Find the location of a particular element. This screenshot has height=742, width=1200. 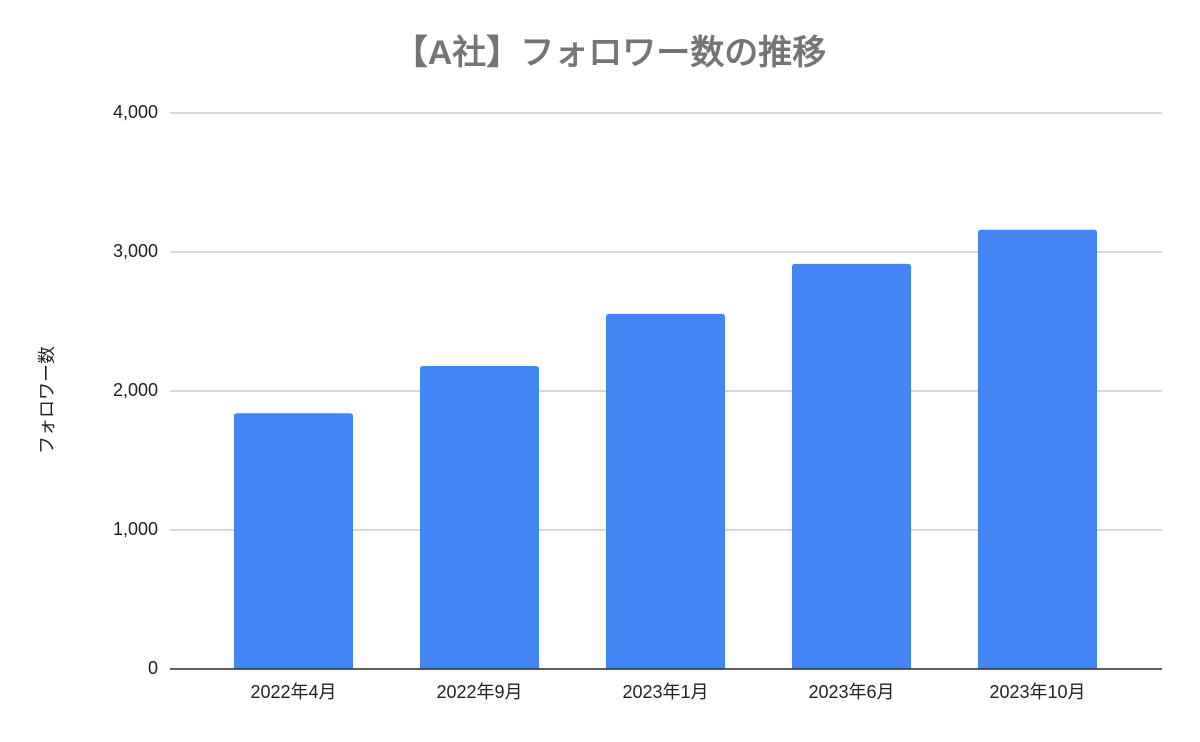

y-tick-label: 4,000 is located at coordinates (135, 112).